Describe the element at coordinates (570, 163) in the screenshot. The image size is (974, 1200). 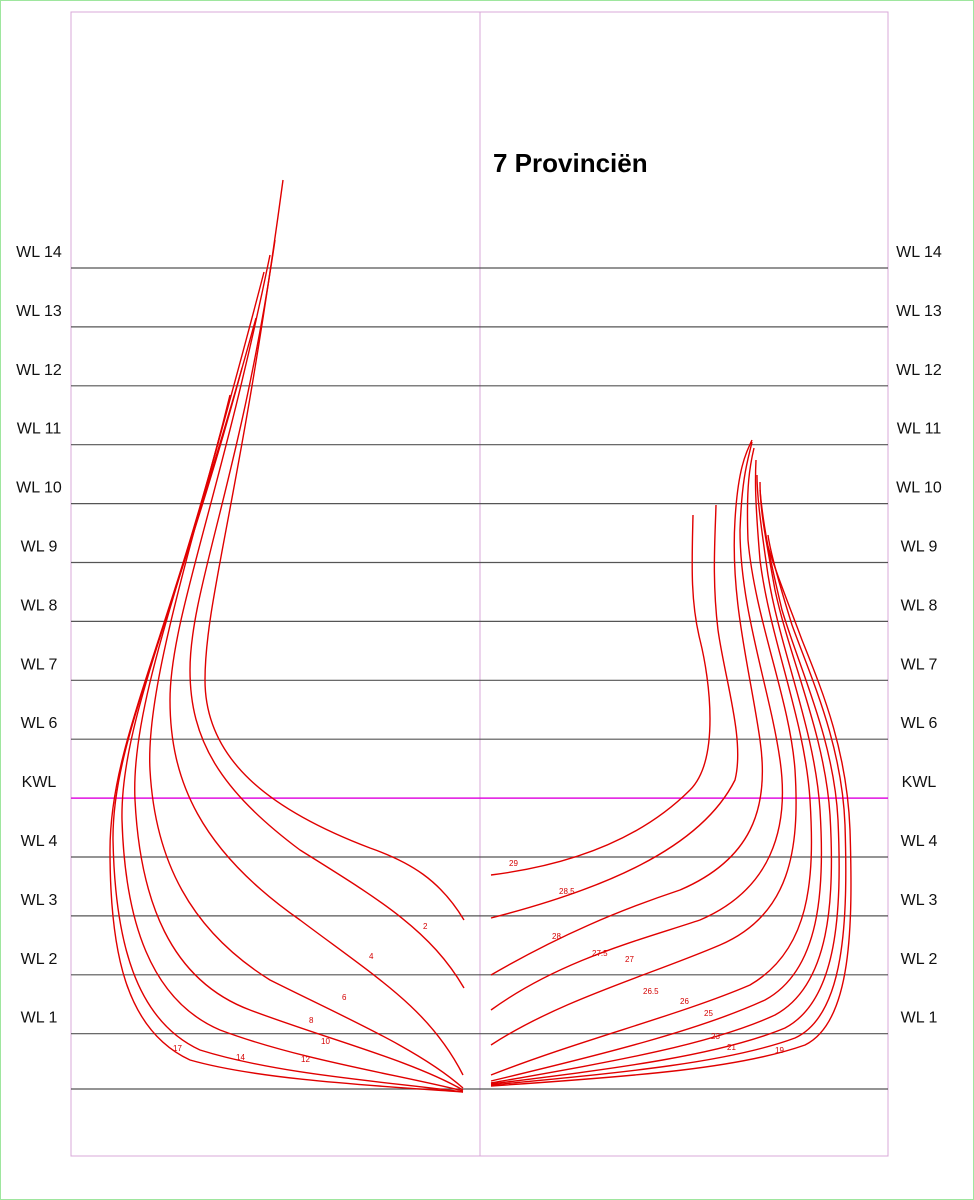
I see `diagram-title: 7 Provinciën` at that location.